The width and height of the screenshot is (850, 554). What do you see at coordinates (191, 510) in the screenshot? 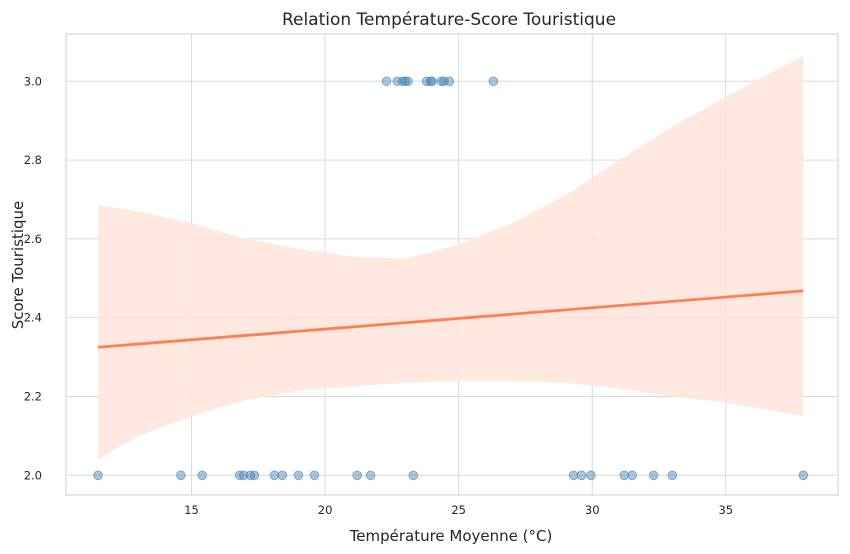
I see `x-tick-label: 15` at bounding box center [191, 510].